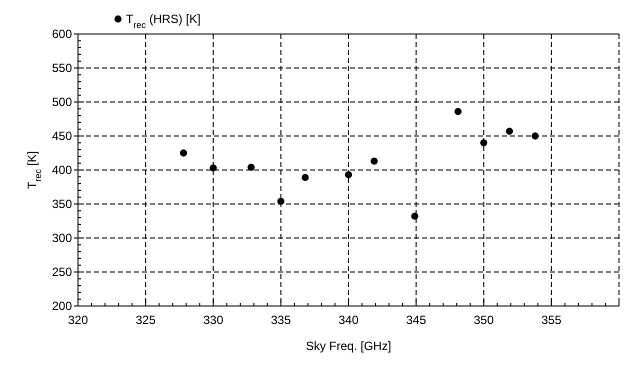 This screenshot has height=365, width=644. What do you see at coordinates (62, 170) in the screenshot?
I see `y-tick-label: 400` at bounding box center [62, 170].